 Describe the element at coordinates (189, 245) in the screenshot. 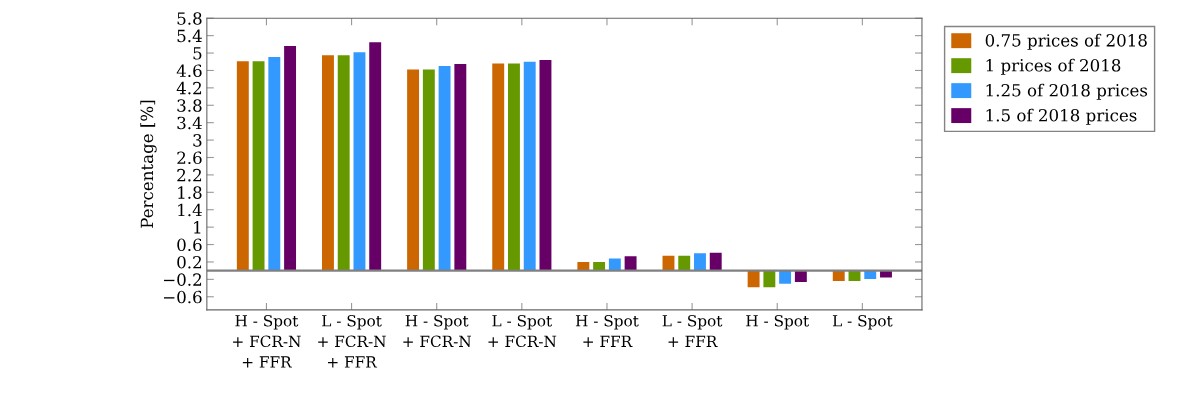

I see `y-tick-label: 0.6` at that location.